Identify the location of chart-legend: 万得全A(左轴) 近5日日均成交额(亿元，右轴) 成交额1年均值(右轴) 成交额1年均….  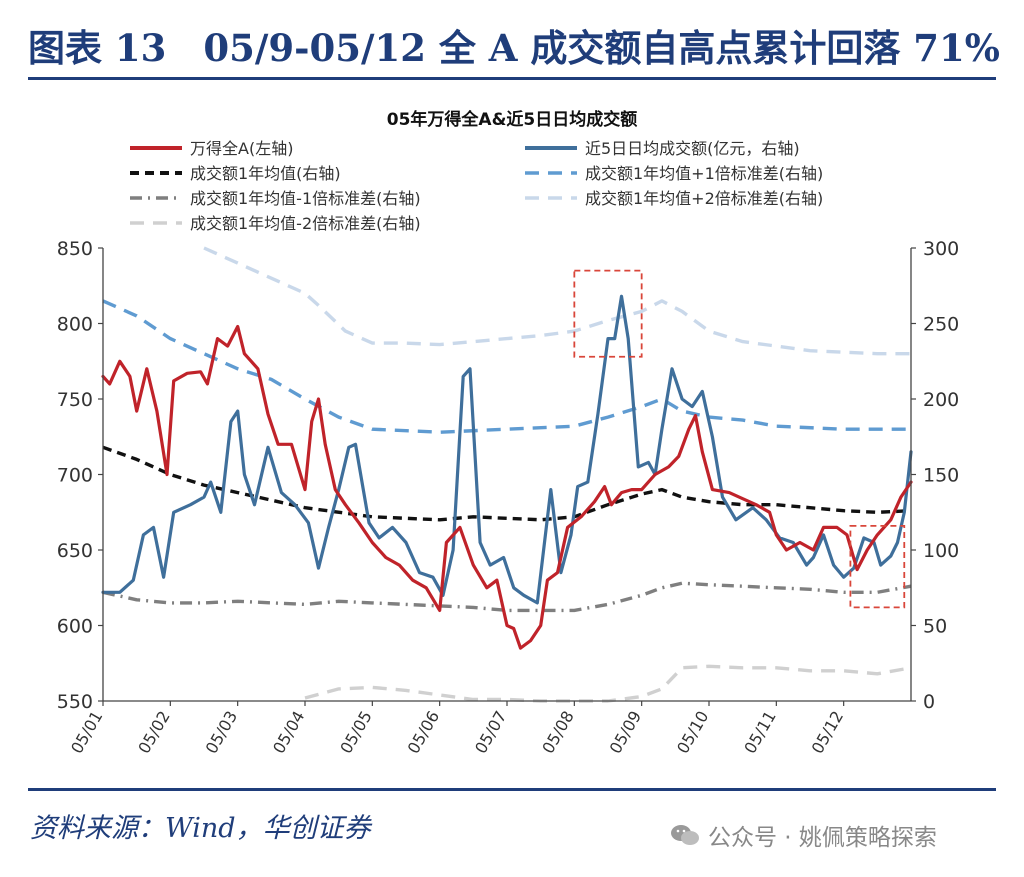
(476, 186).